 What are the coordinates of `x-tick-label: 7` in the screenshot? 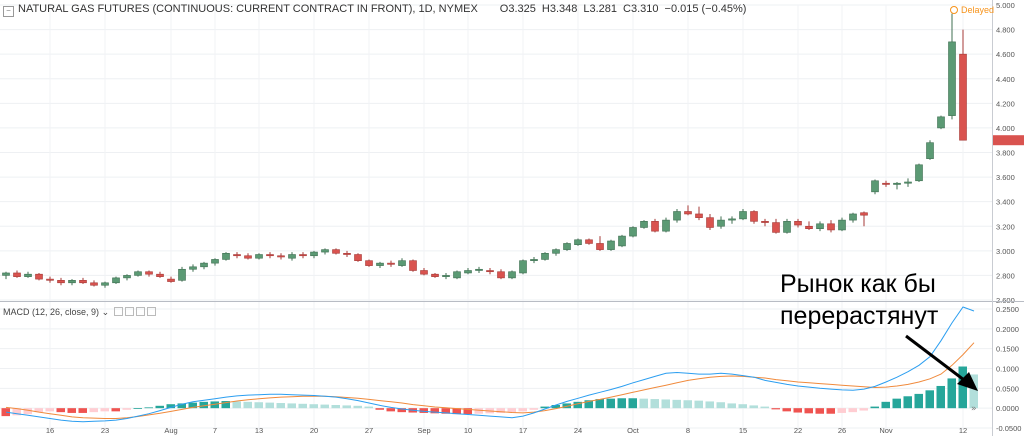 It's located at (215, 430).